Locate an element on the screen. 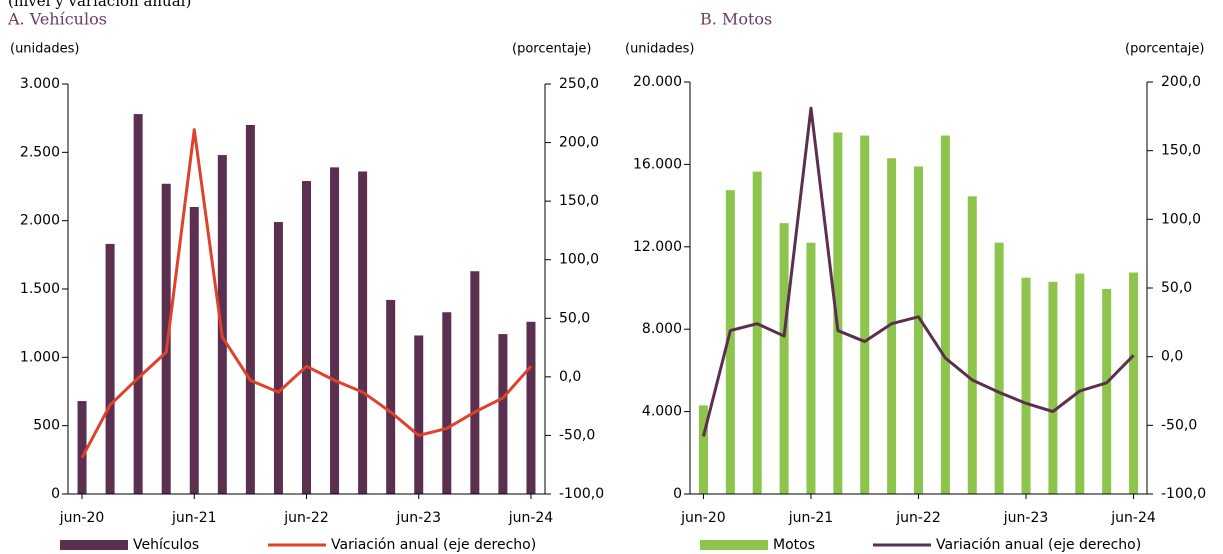 This screenshot has height=554, width=1223. y-tick-label: 16.000 is located at coordinates (657, 164).